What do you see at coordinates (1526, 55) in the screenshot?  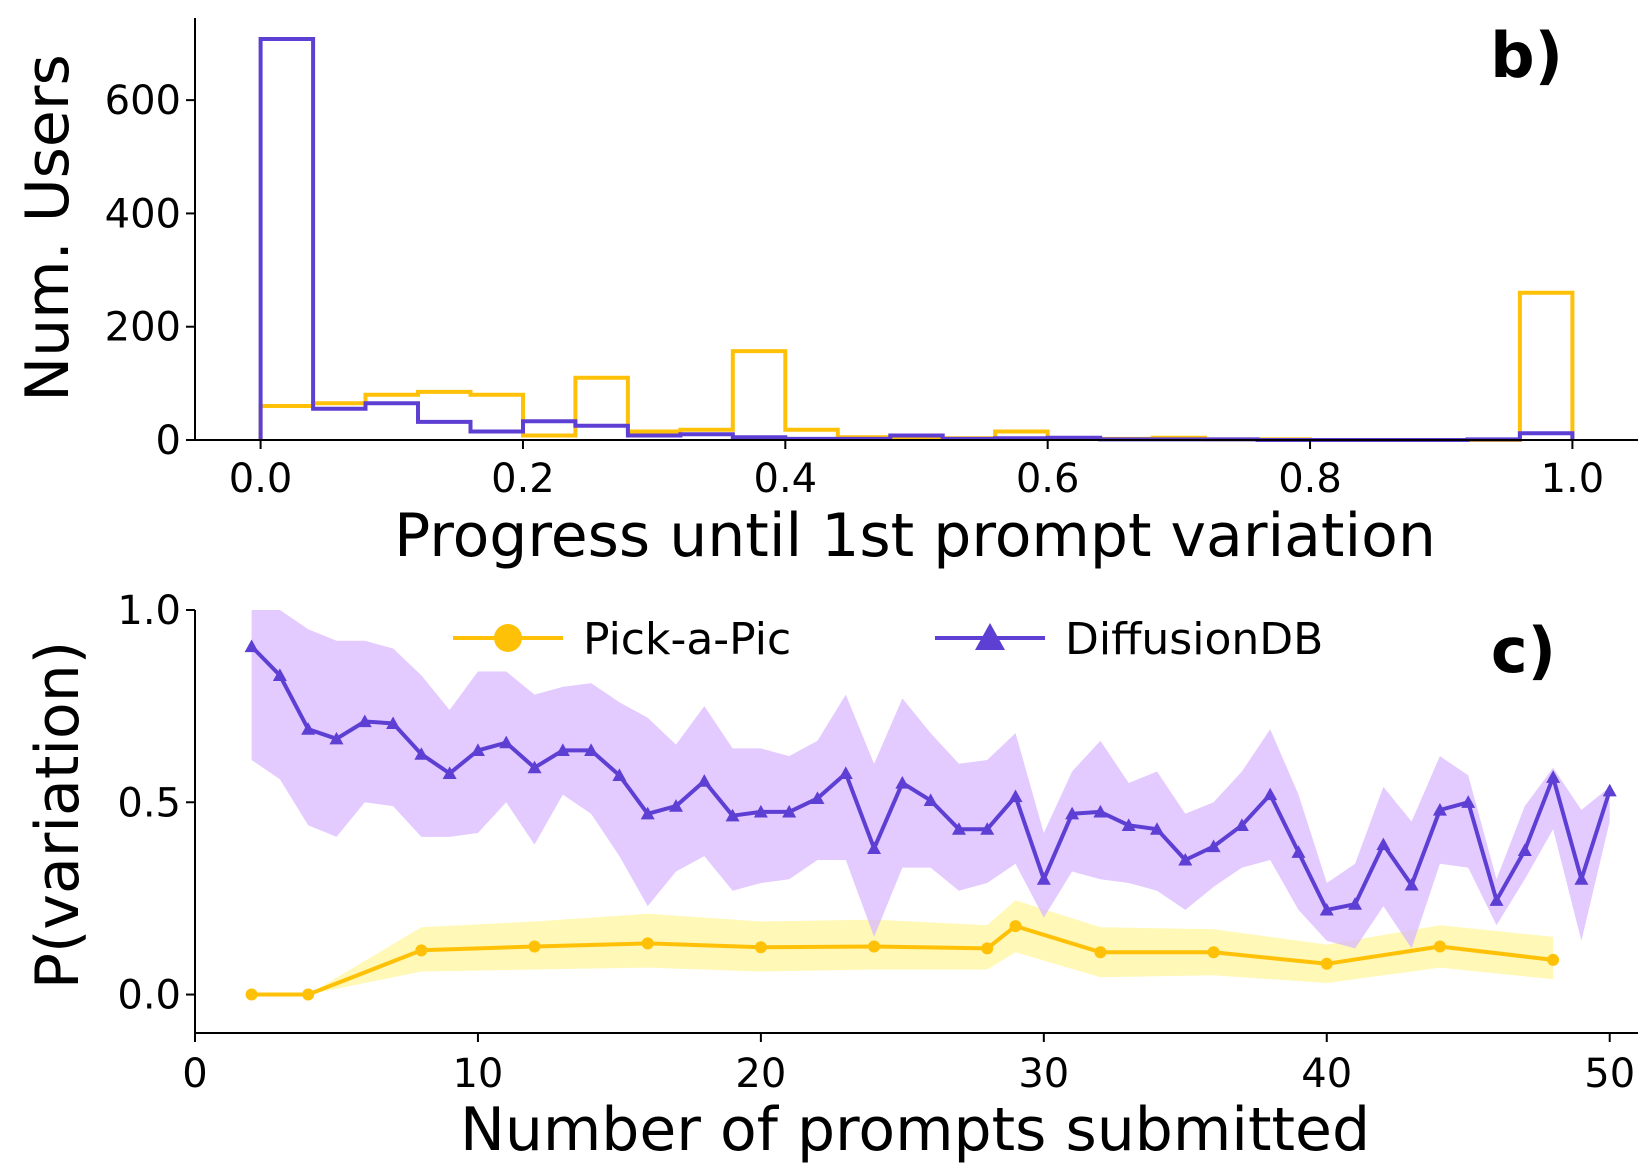 I see `panel-label-b: b)` at bounding box center [1526, 55].